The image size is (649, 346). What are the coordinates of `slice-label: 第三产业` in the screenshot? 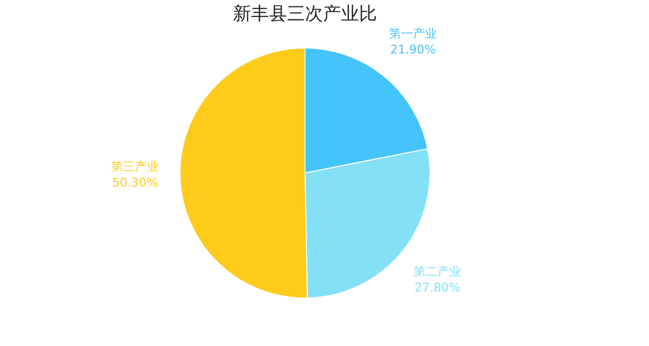 It's located at (135, 167).